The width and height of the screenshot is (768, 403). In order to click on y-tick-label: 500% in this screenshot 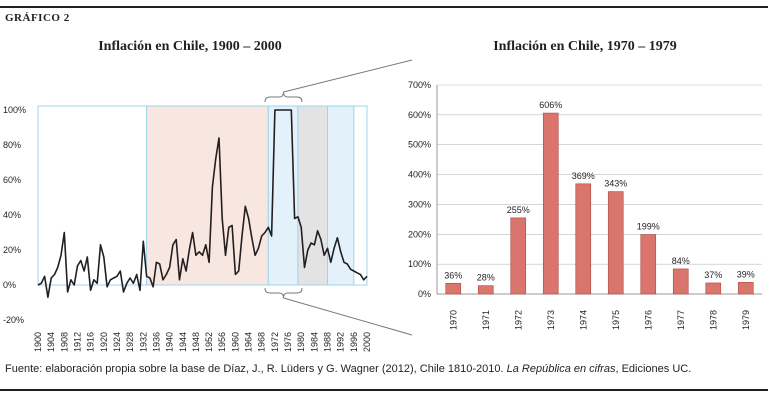, I will do `click(419, 145)`.